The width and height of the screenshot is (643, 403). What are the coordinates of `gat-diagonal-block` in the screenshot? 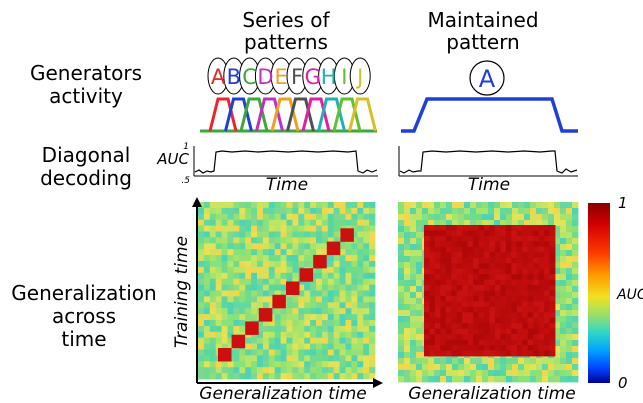 It's located at (238, 341).